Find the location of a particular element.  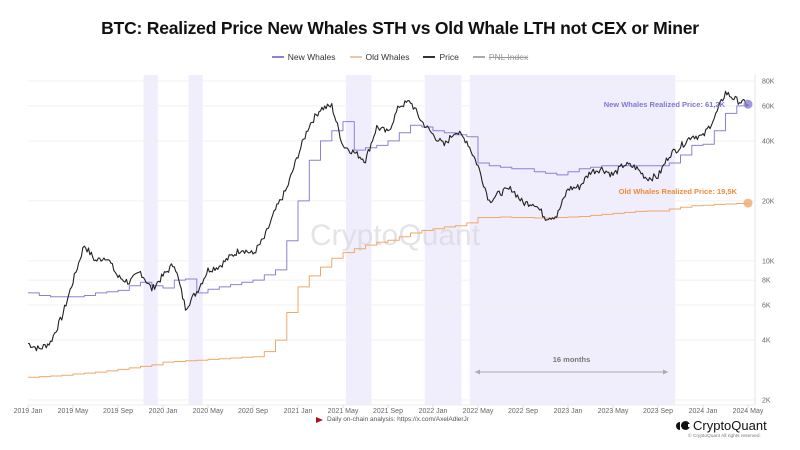

y-tick-label: 4K is located at coordinates (766, 341).